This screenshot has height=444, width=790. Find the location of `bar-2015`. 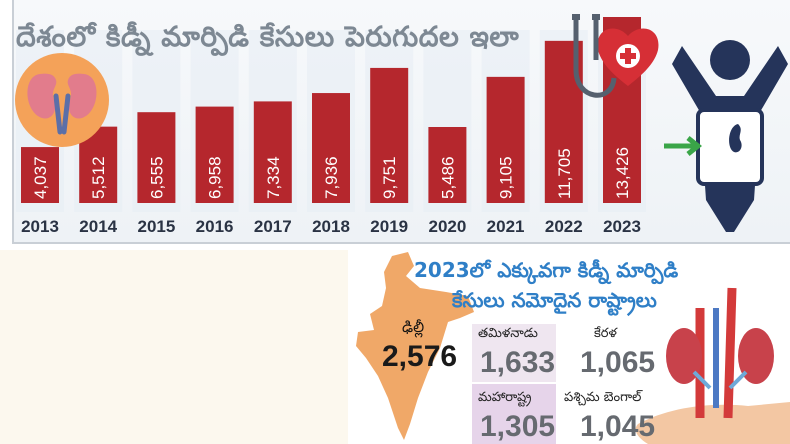

bar-2015 is located at coordinates (156, 157).